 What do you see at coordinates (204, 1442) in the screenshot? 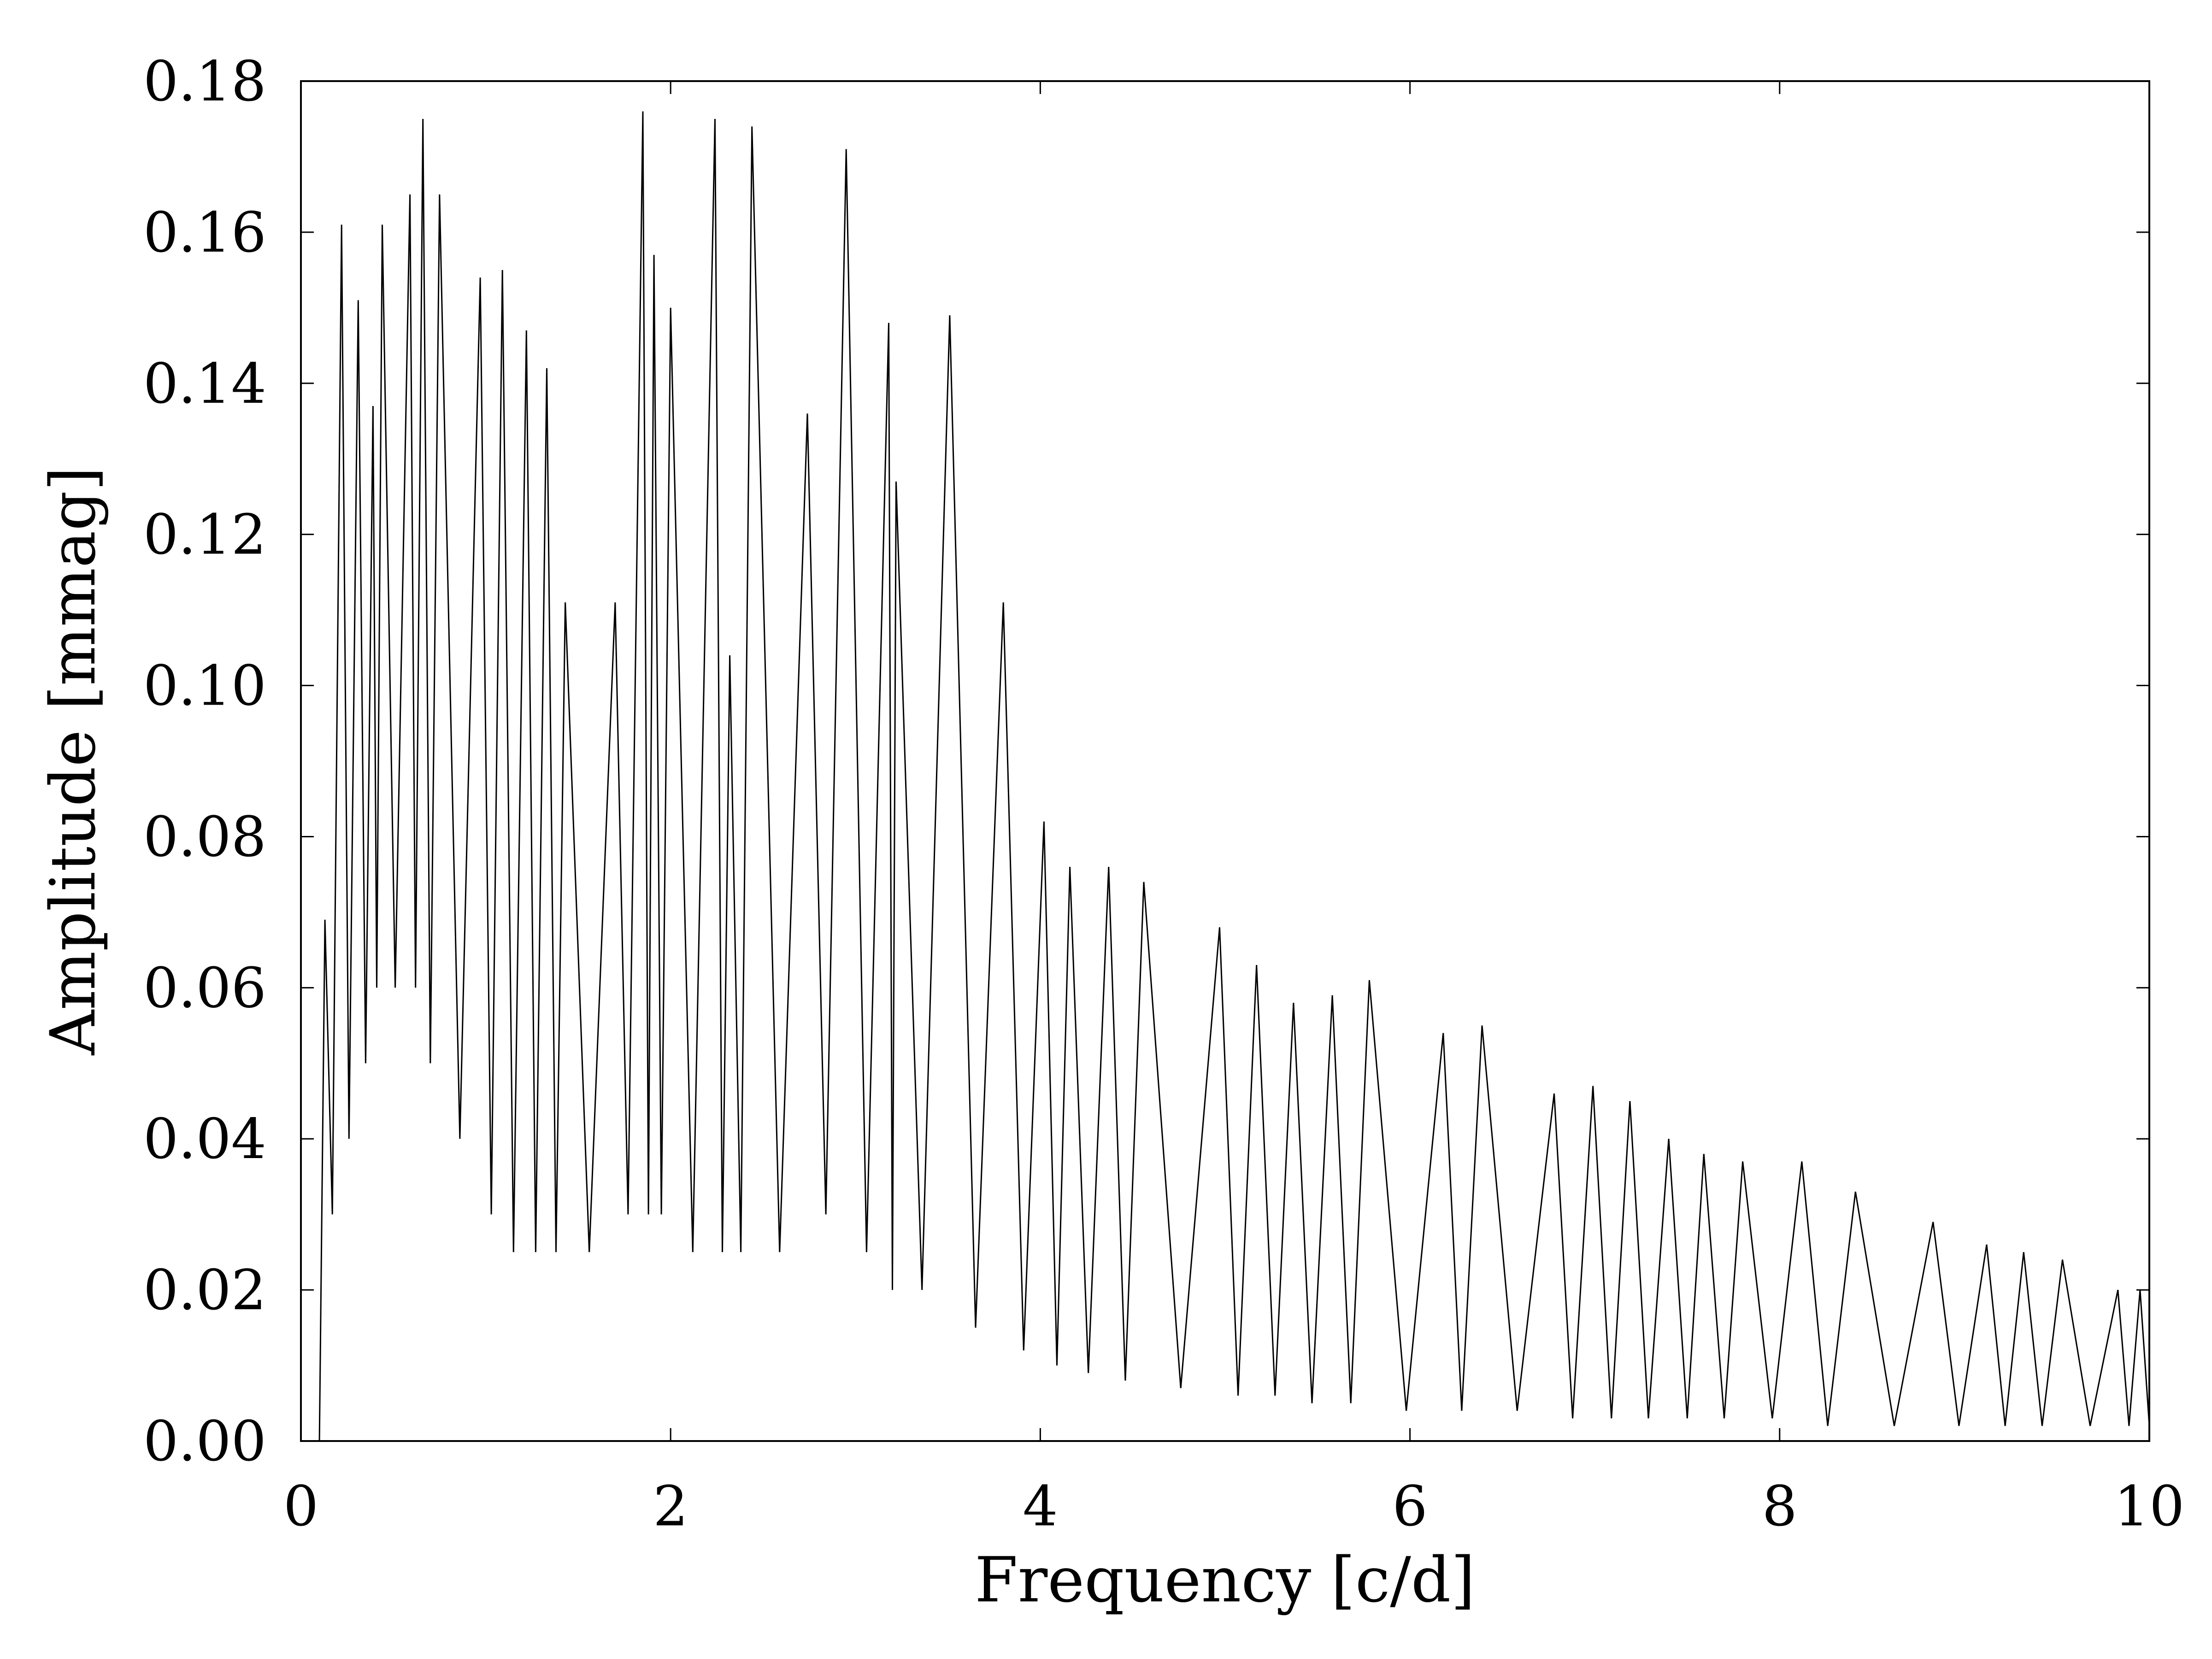
I see `y-tick-label: 0.00` at bounding box center [204, 1442].